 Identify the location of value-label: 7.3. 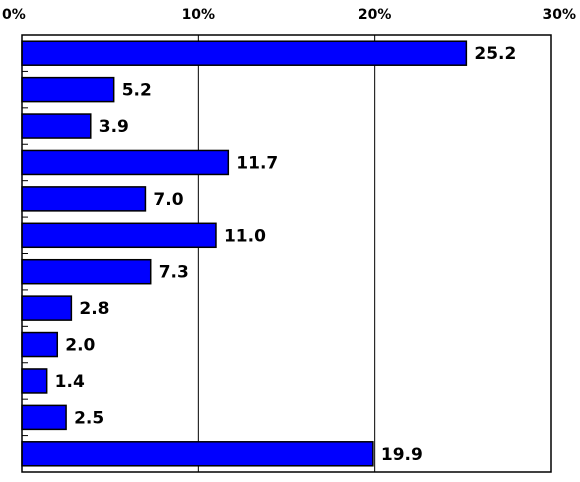
(174, 273).